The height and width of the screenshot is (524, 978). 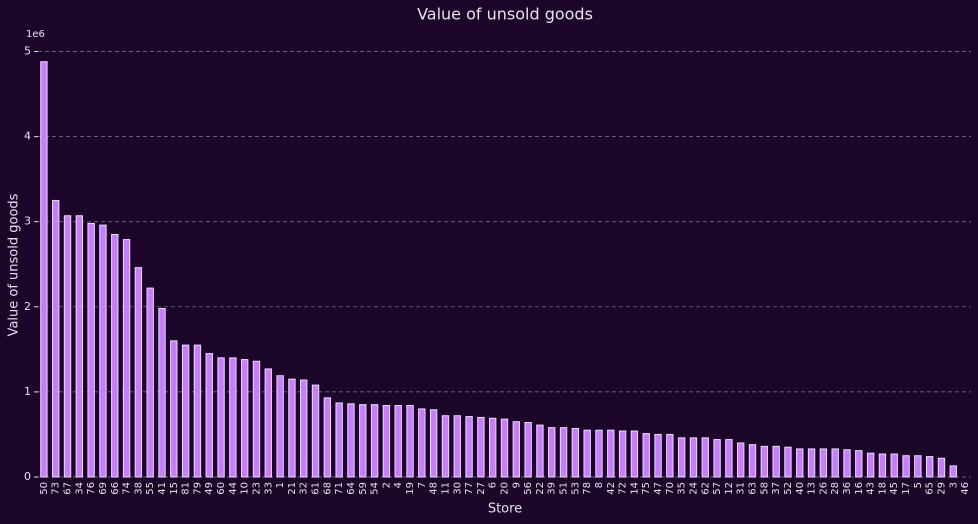 I want to click on x-tick-label: 60, so click(x=221, y=488).